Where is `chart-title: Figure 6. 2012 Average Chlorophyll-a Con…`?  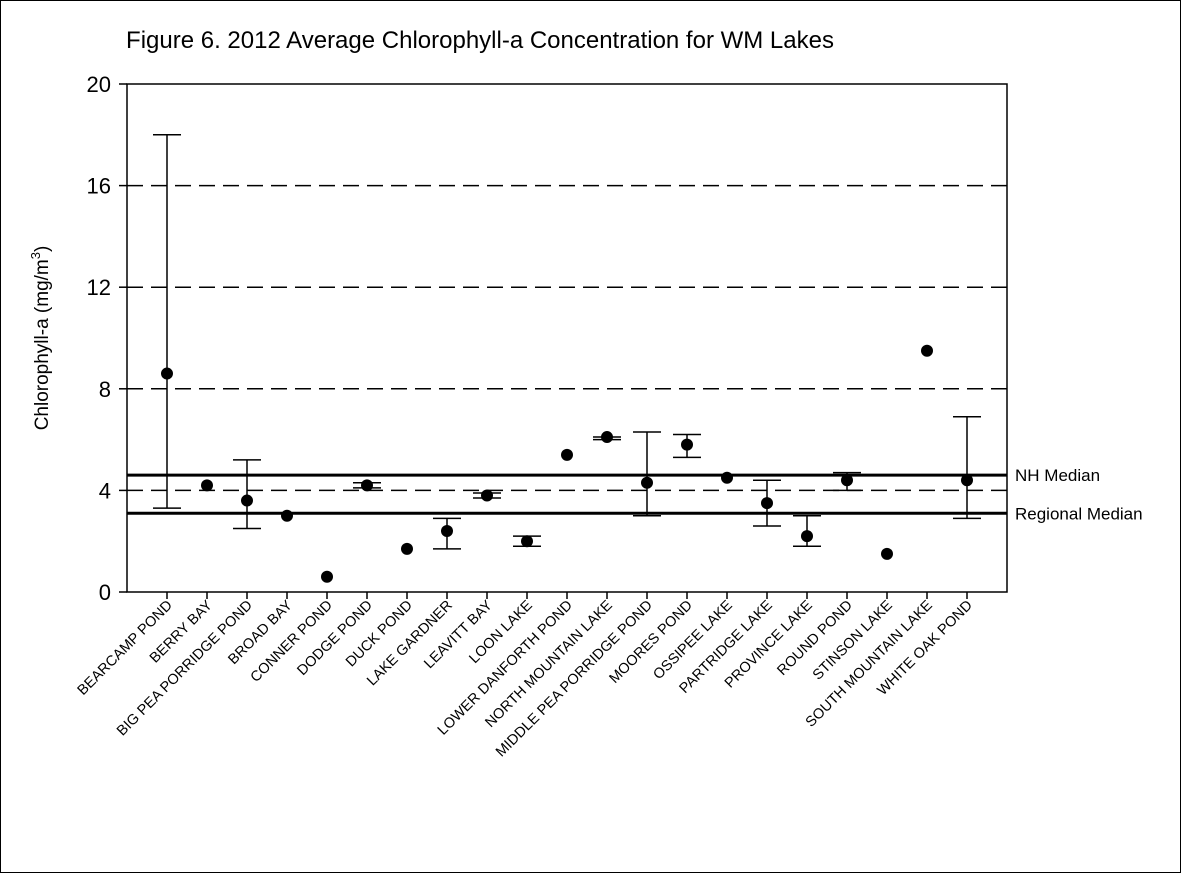 chart-title: Figure 6. 2012 Average Chlorophyll-a Con… is located at coordinates (480, 40).